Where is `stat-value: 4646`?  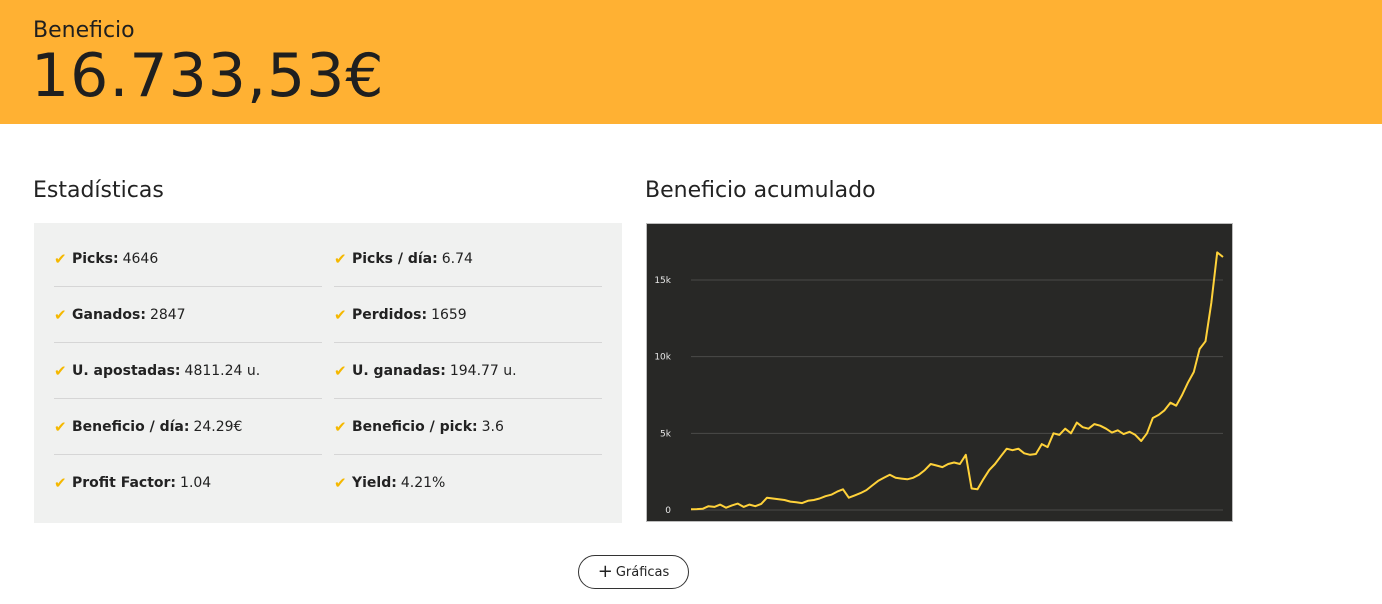 stat-value: 4646 is located at coordinates (140, 258).